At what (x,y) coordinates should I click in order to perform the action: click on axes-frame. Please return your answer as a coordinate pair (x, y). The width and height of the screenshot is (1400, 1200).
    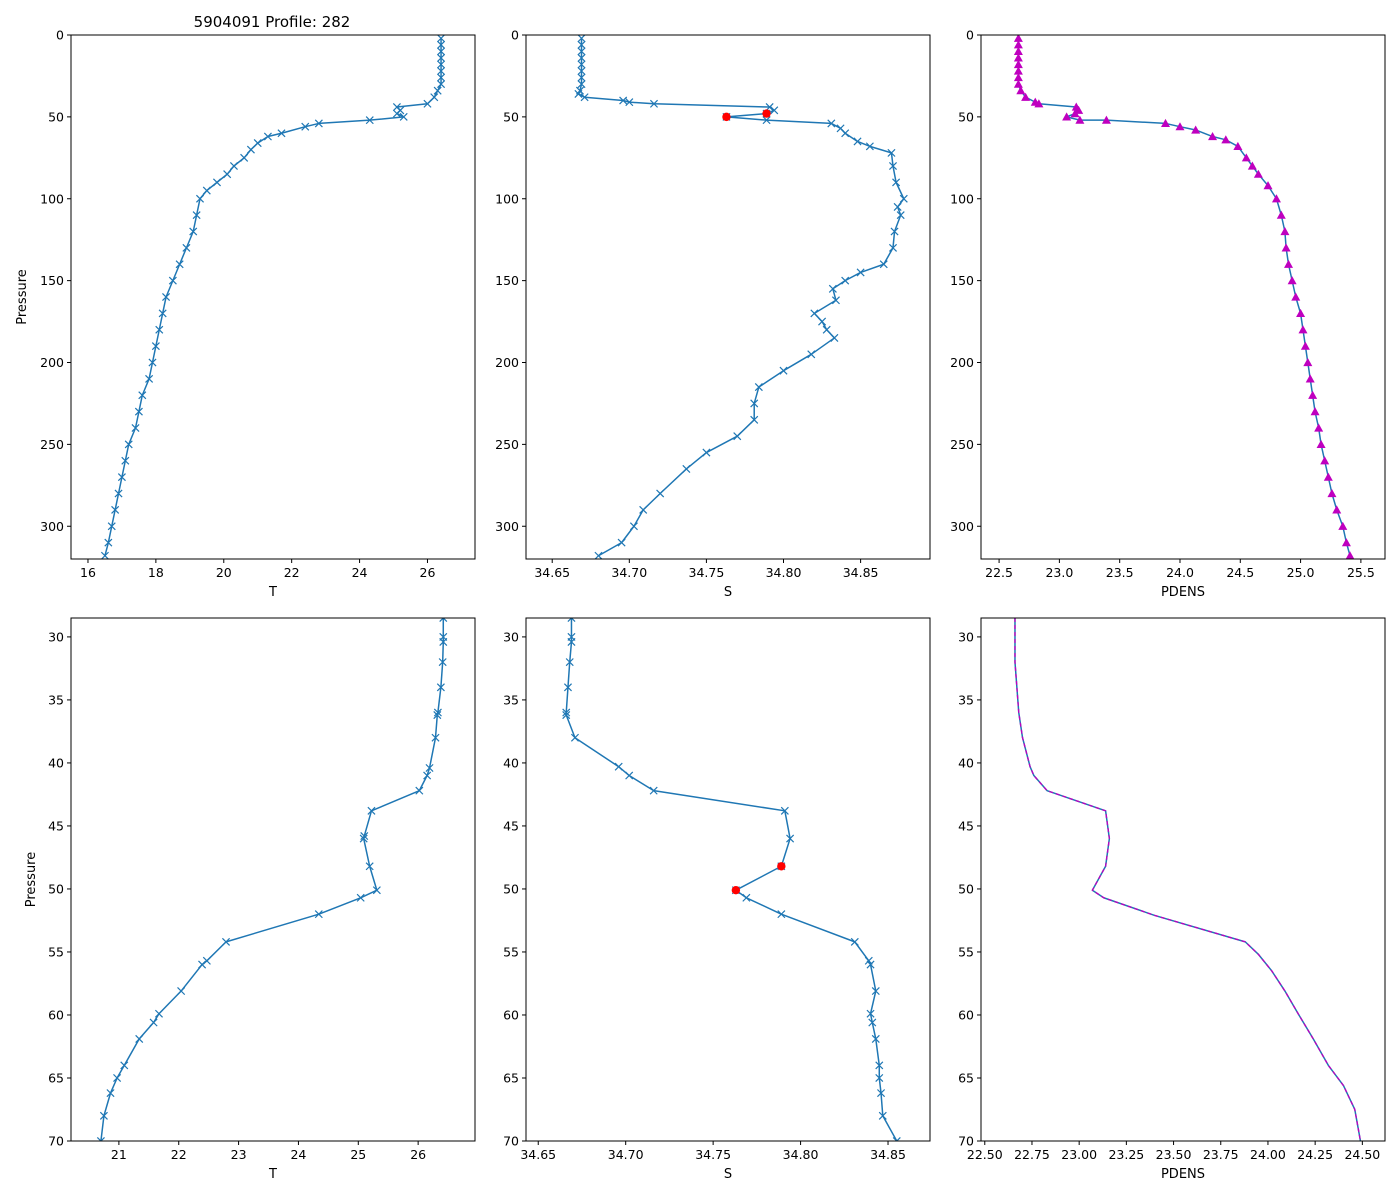
    Looking at the image, I should click on (728, 879).